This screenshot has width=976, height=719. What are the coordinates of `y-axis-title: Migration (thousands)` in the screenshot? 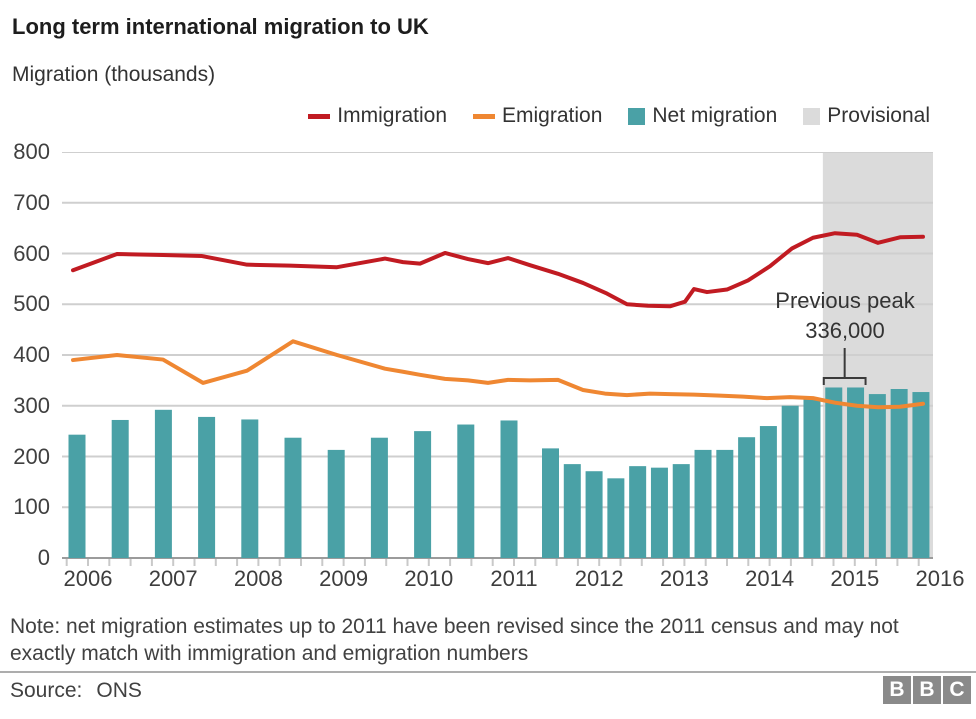 It's located at (114, 74).